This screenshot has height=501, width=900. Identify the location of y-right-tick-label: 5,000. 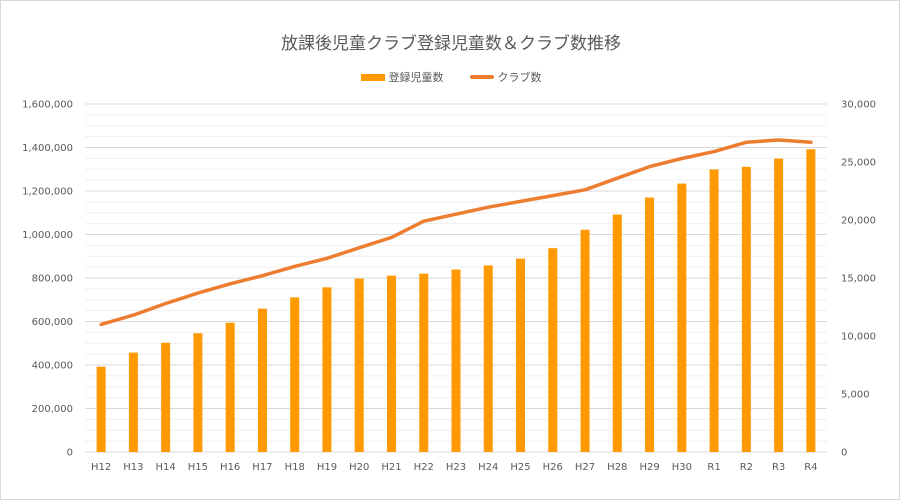
(855, 395).